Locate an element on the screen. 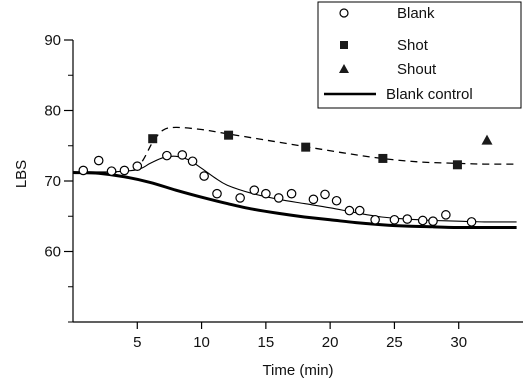 The height and width of the screenshot is (383, 525). legend-marker-blank is located at coordinates (344, 13).